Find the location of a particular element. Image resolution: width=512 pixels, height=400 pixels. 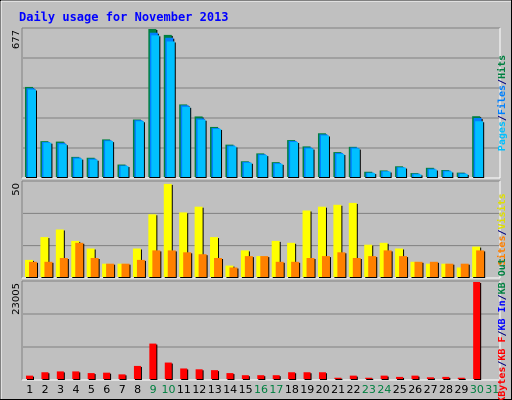

x-tick-day-13: 13 is located at coordinates (215, 389).